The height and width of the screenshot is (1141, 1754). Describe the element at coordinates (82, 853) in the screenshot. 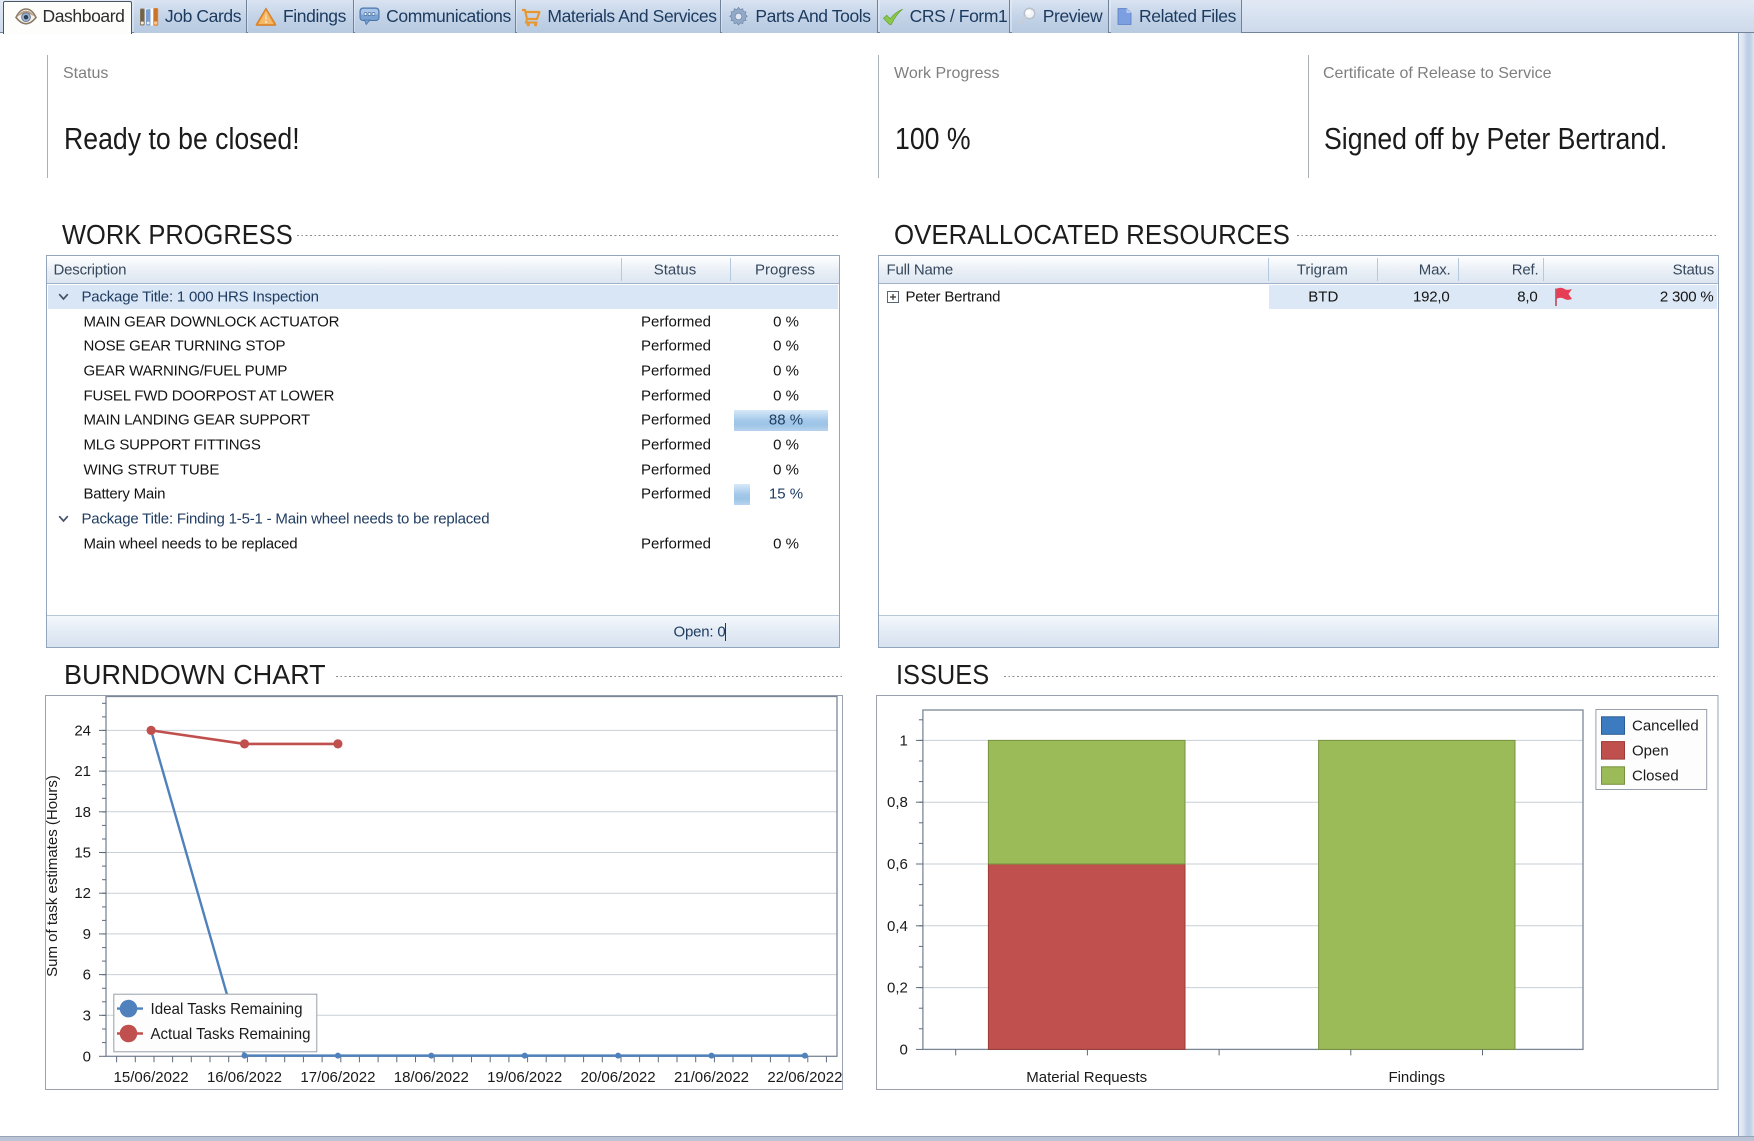

I see `svg-text: 15` at that location.